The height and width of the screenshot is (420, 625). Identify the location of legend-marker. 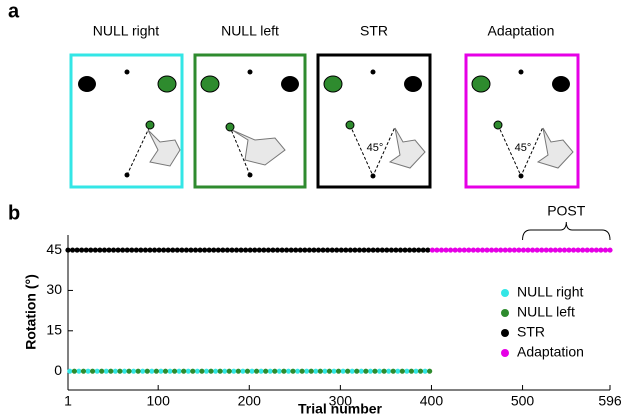
(505, 333).